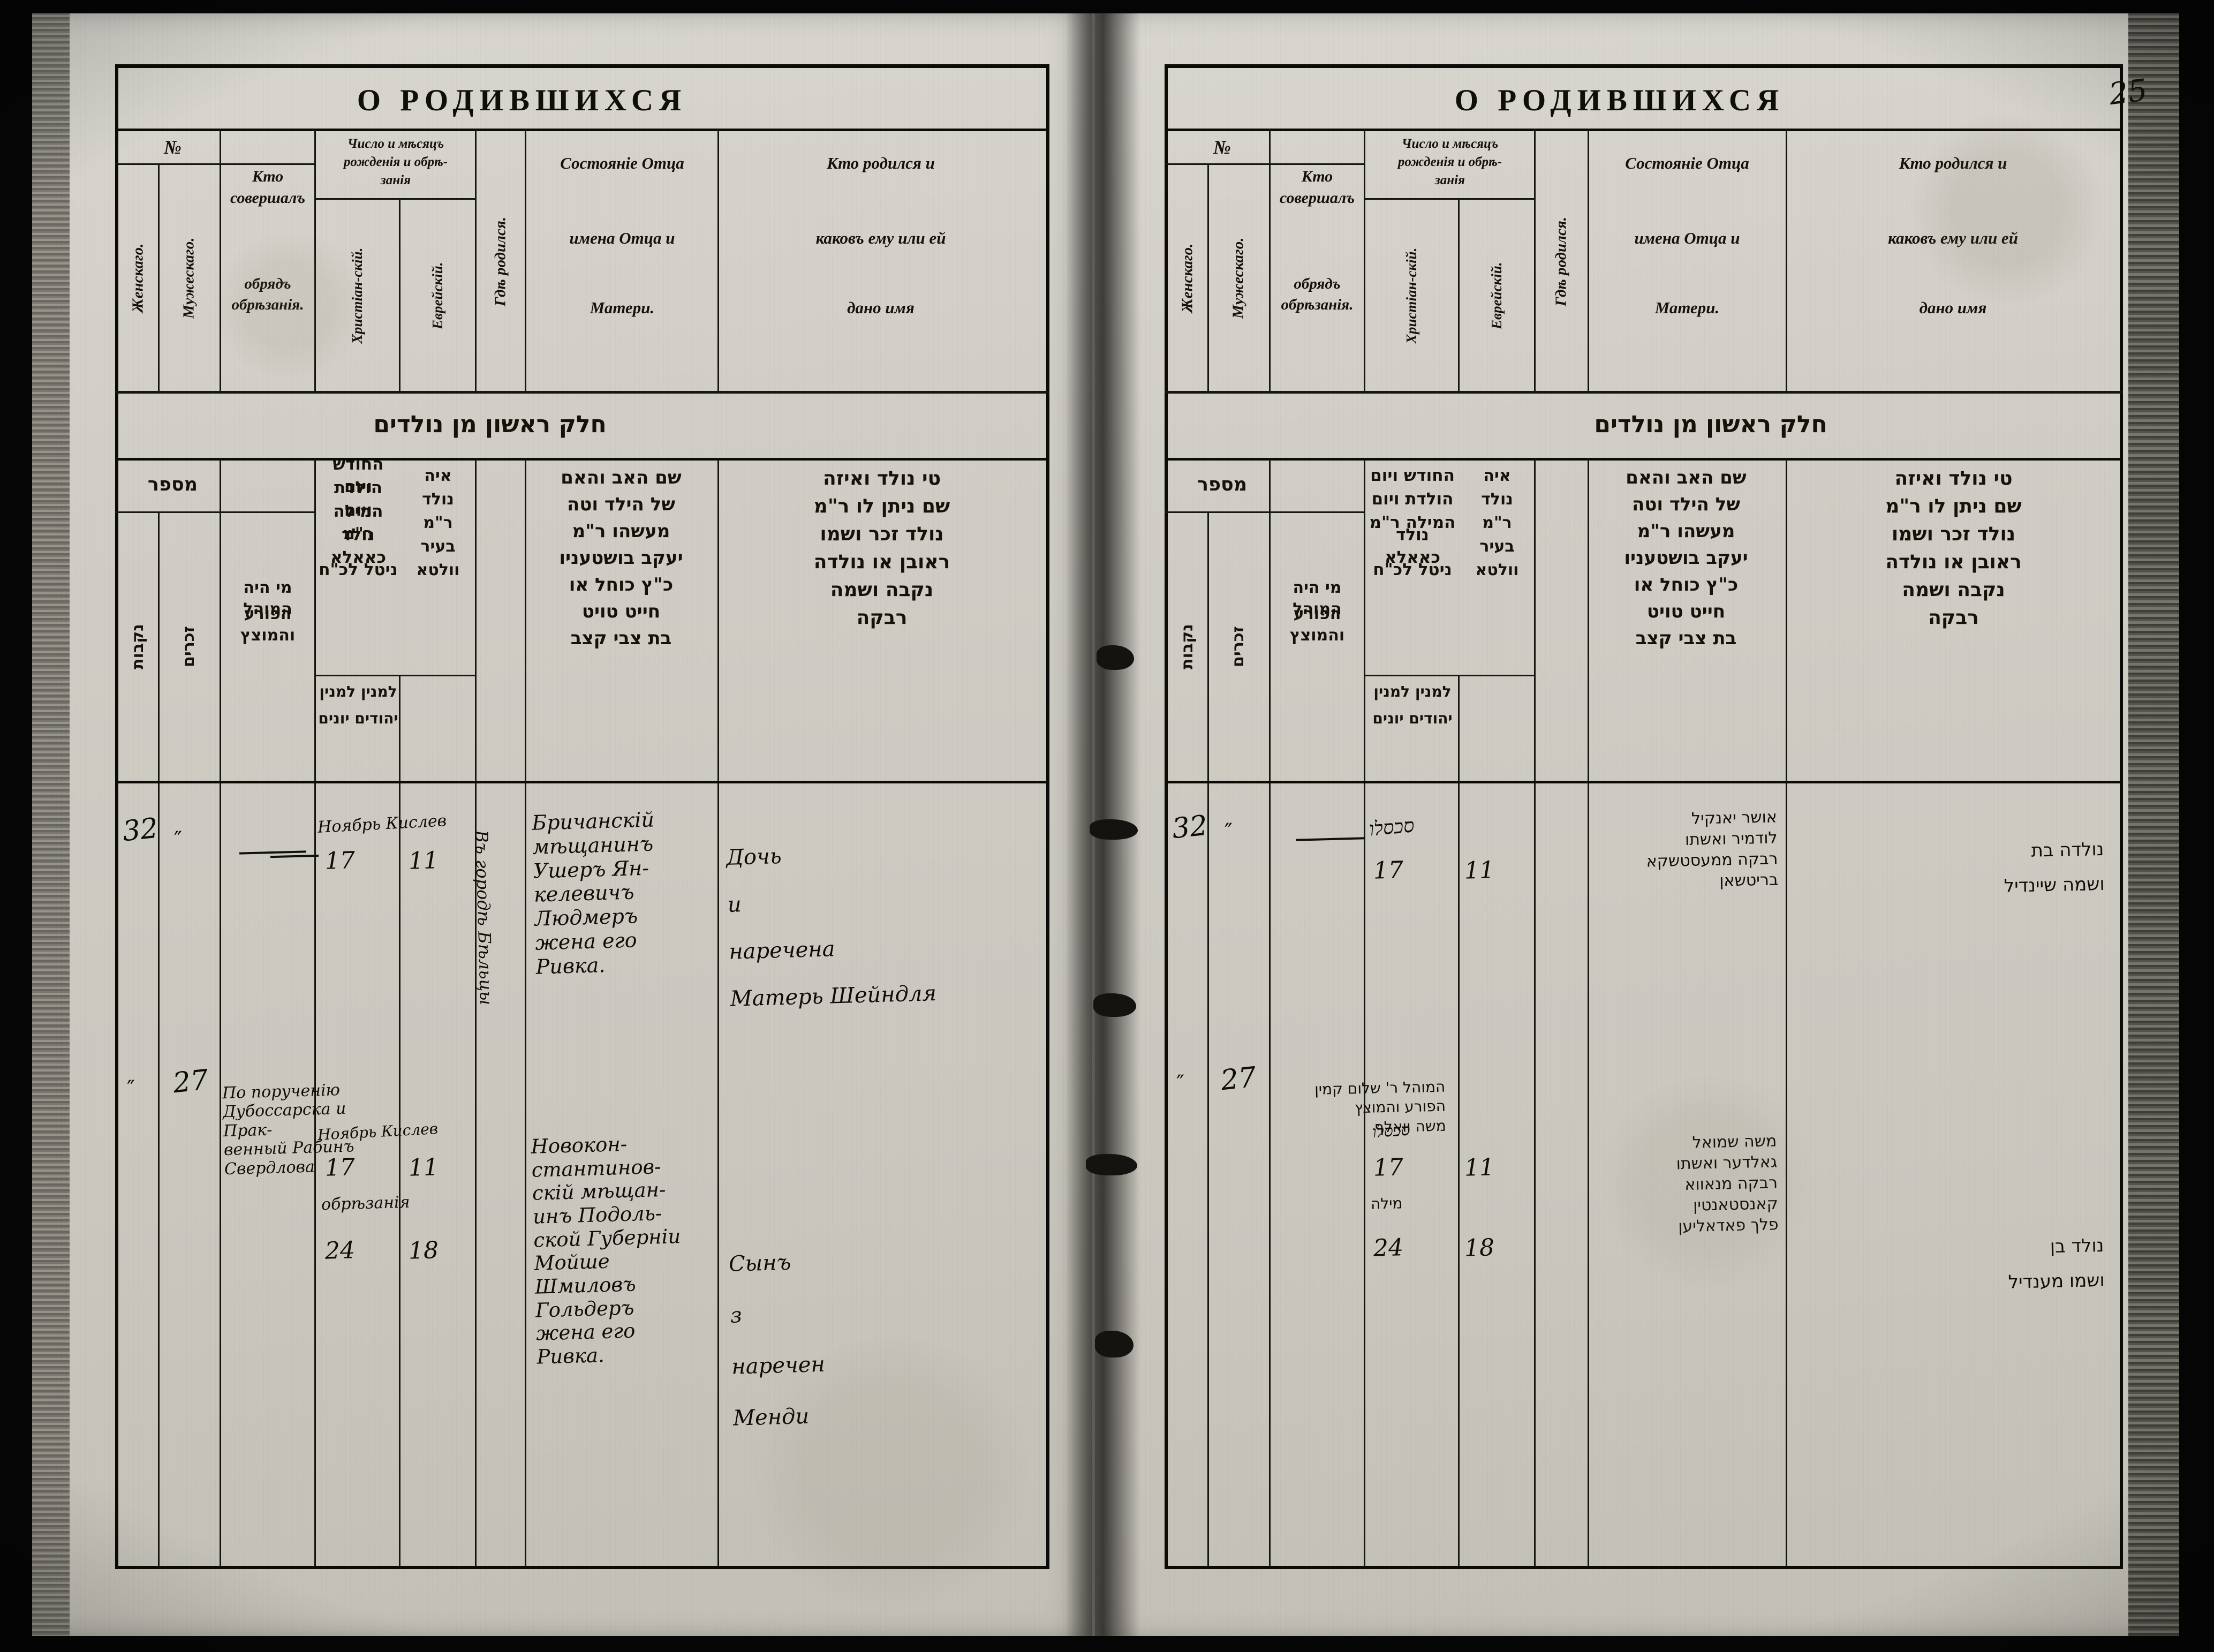 The width and height of the screenshot is (2214, 1652). I want to click on header-christian: Христiан-скiй., so click(357, 295).